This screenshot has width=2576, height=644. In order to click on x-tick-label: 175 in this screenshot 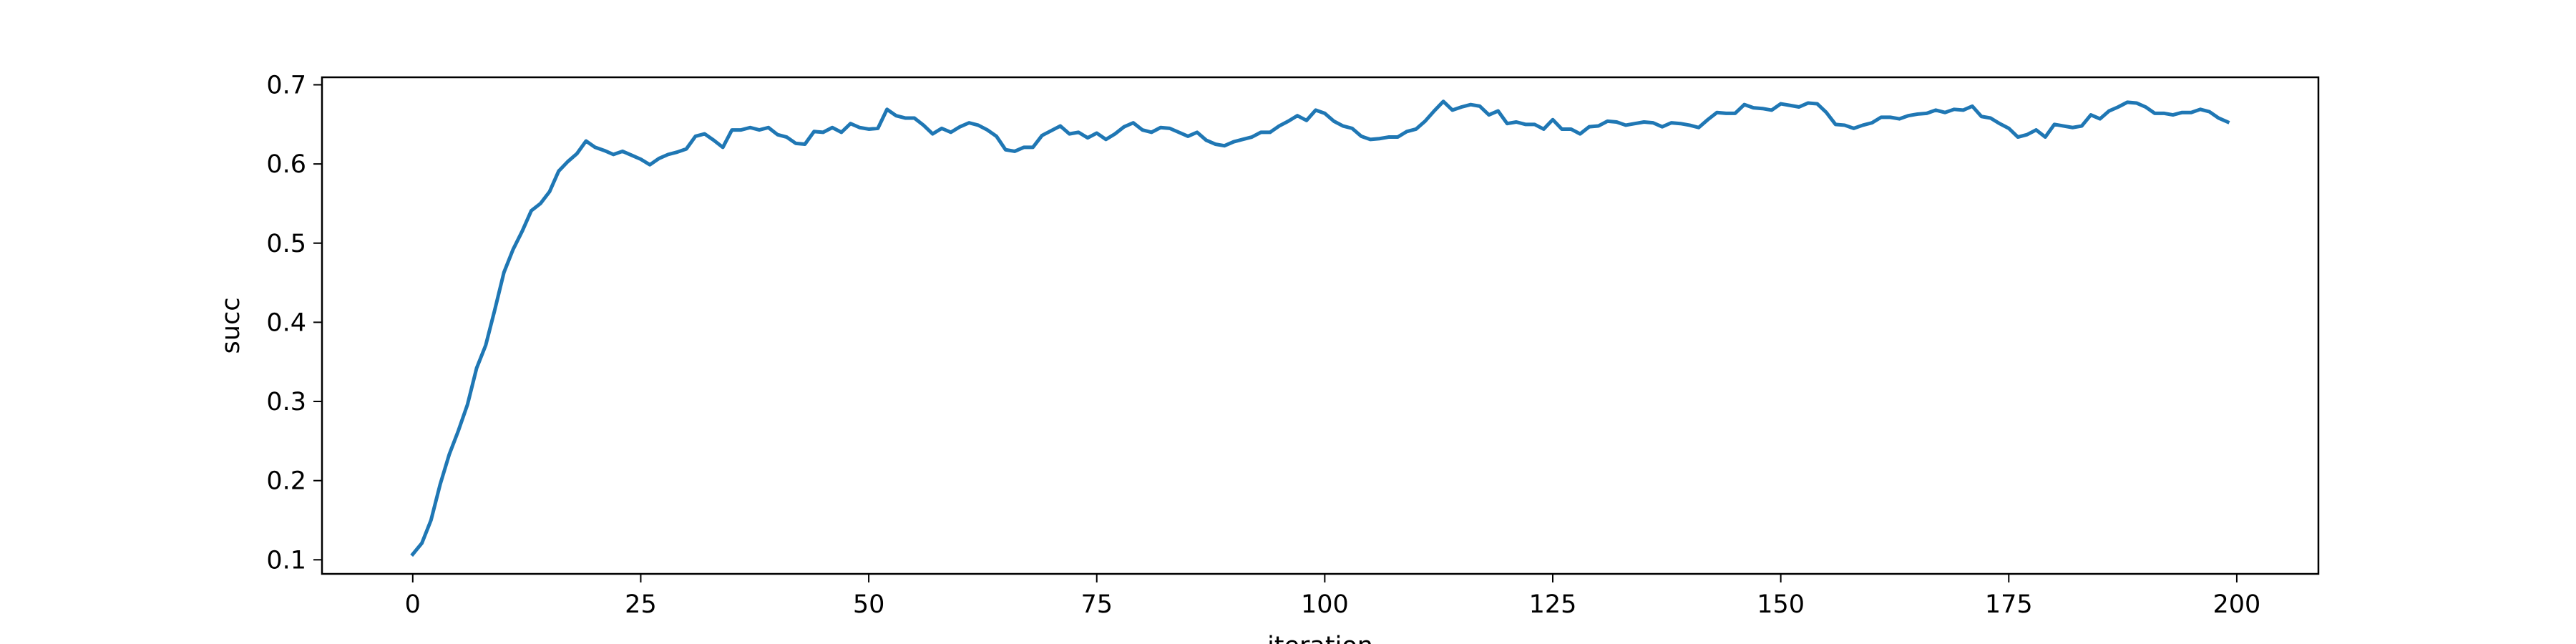, I will do `click(2009, 604)`.